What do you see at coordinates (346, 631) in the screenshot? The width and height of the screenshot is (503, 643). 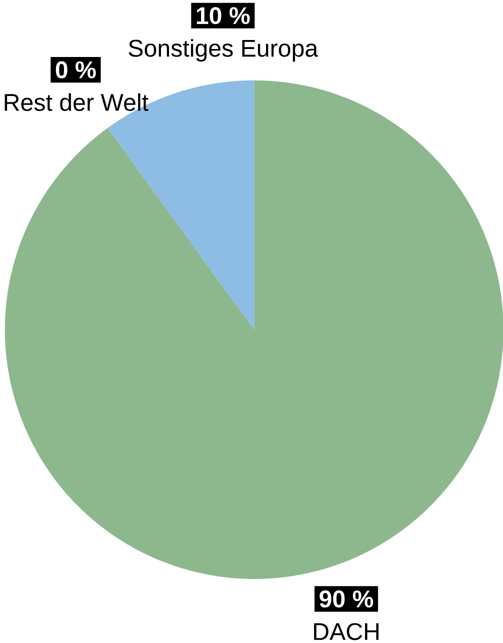 I see `slice-label: DACH` at bounding box center [346, 631].